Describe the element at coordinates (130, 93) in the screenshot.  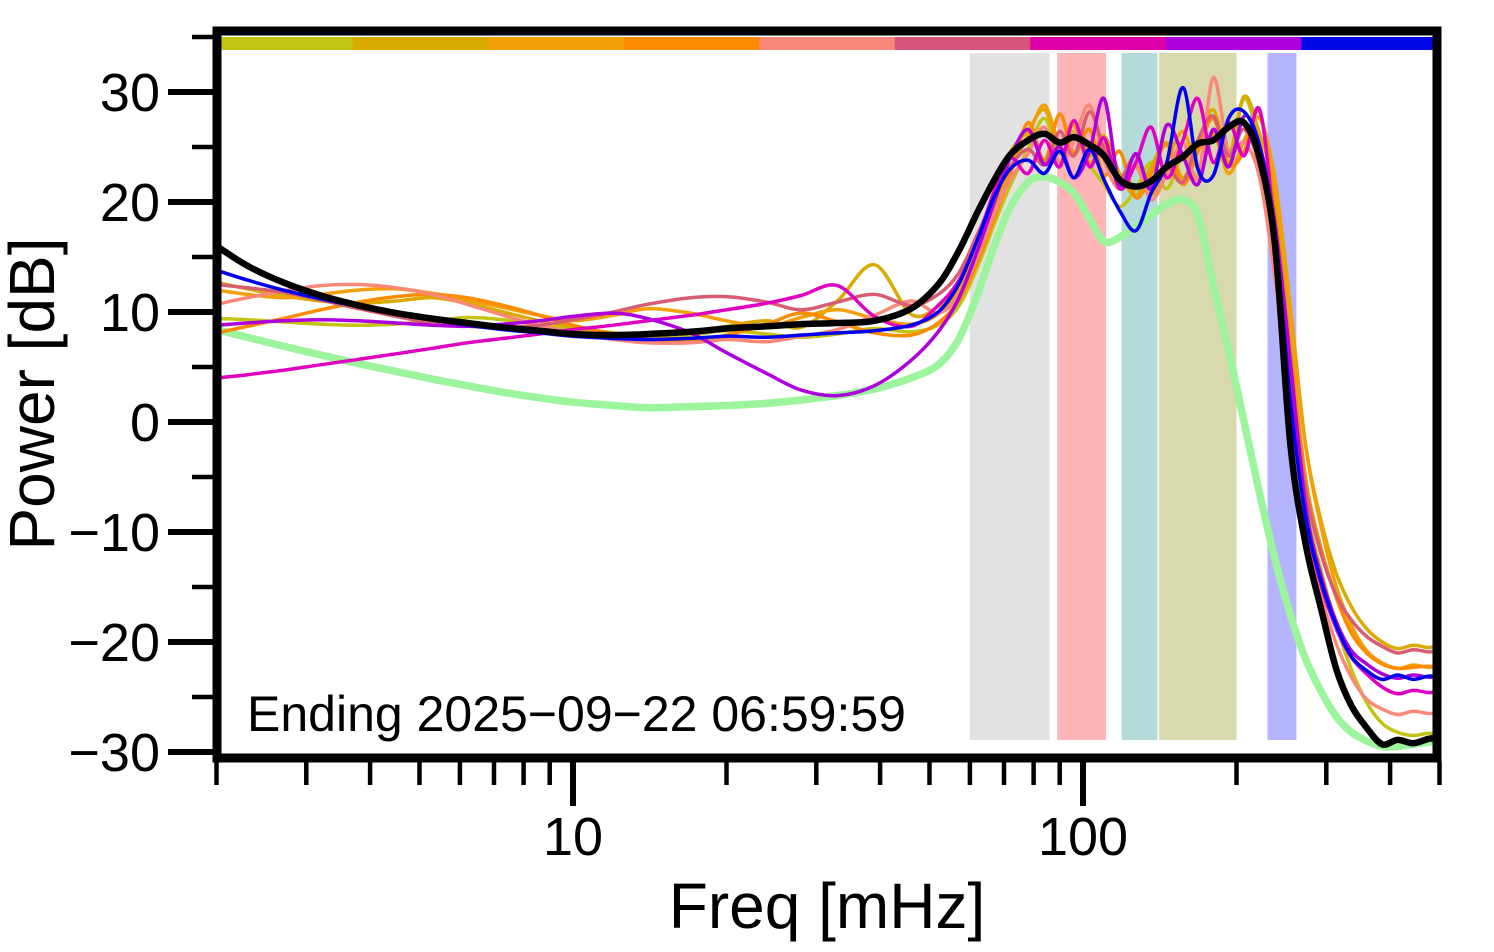
I see `y-tick-label: 30` at that location.